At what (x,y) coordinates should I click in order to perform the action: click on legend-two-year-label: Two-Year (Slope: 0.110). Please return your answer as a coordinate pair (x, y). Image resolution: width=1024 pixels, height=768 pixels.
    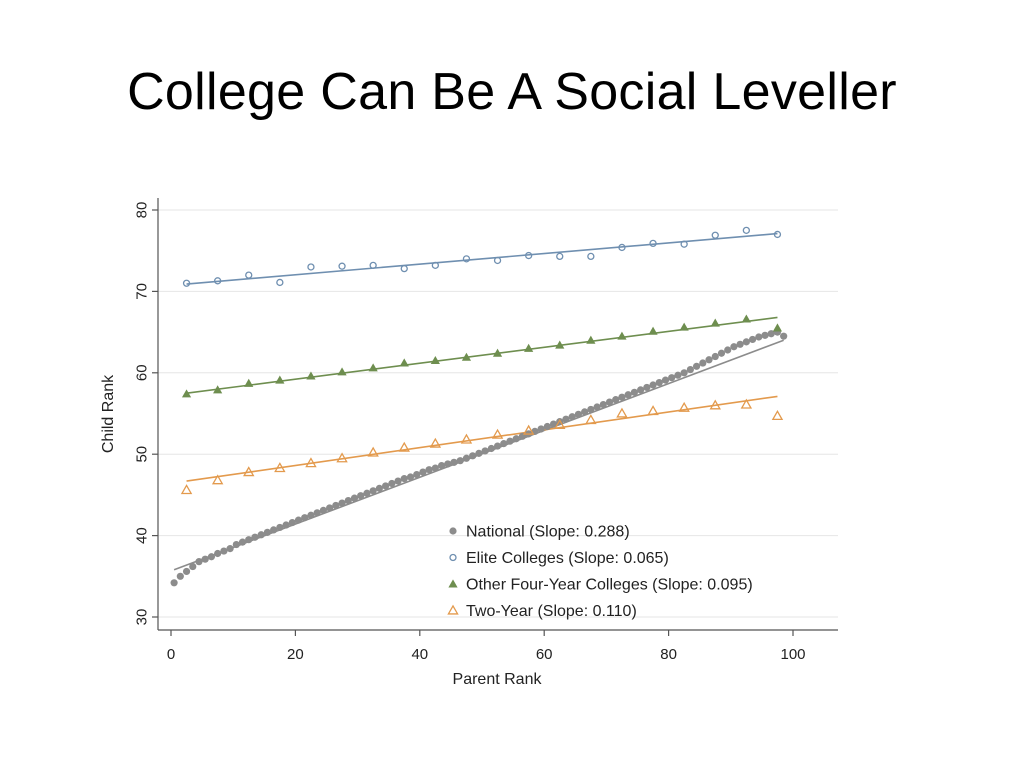
    Looking at the image, I should click on (551, 611).